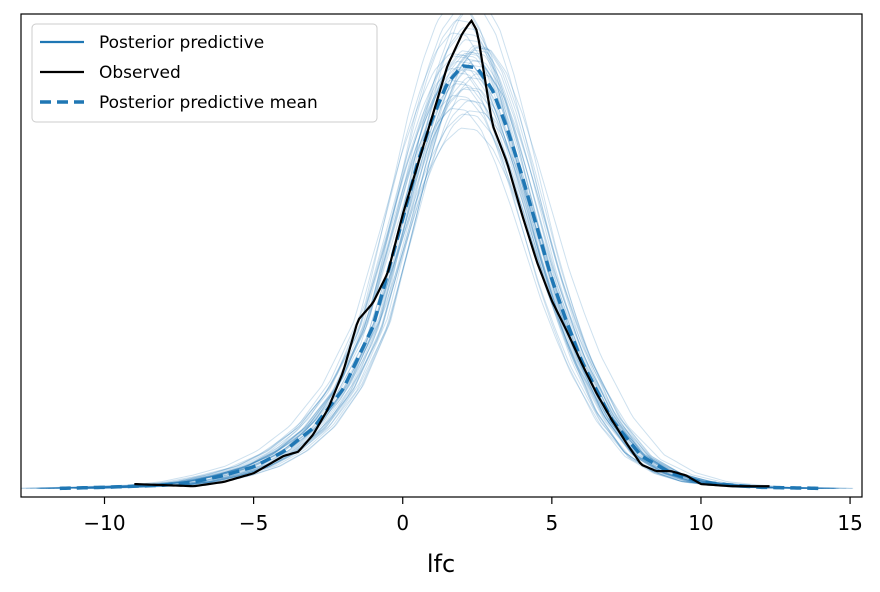 The image size is (880, 592). I want to click on legend-item: Posterior predictive mean, so click(179, 103).